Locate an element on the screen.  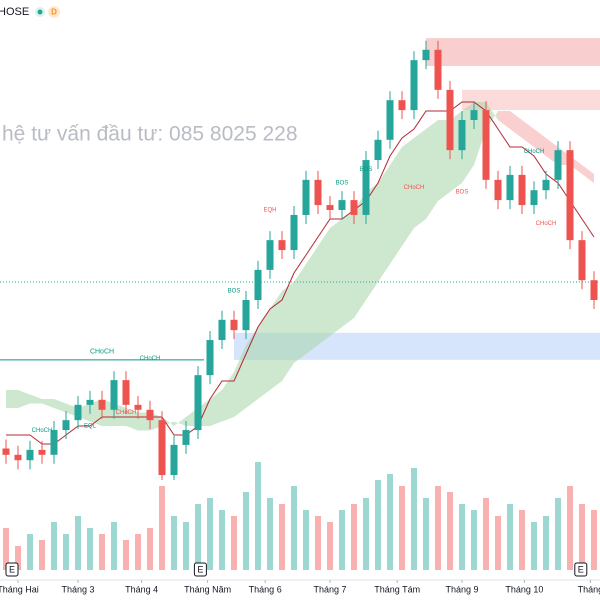
interval: D is located at coordinates (54, 12).